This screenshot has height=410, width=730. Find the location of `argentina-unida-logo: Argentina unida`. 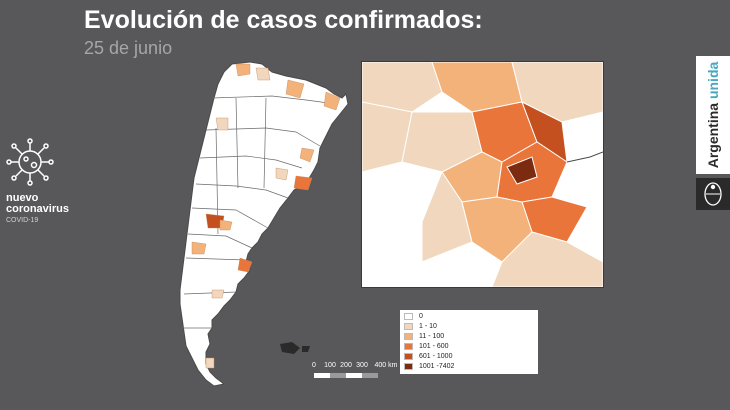

argentina-unida-logo: Argentina unida is located at coordinates (713, 115).